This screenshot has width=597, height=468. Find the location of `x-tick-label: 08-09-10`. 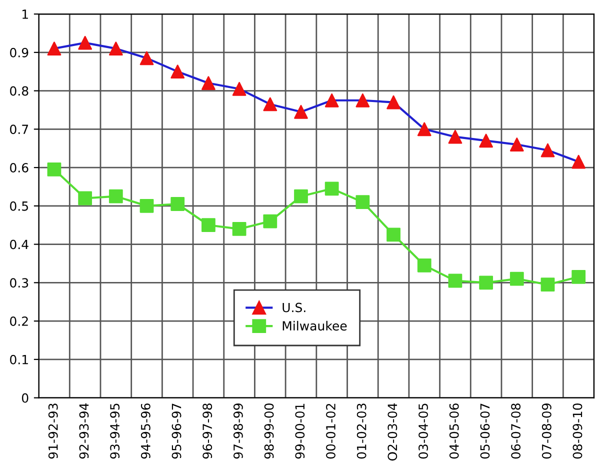

x-tick-label: 08-09-10 is located at coordinates (577, 431).